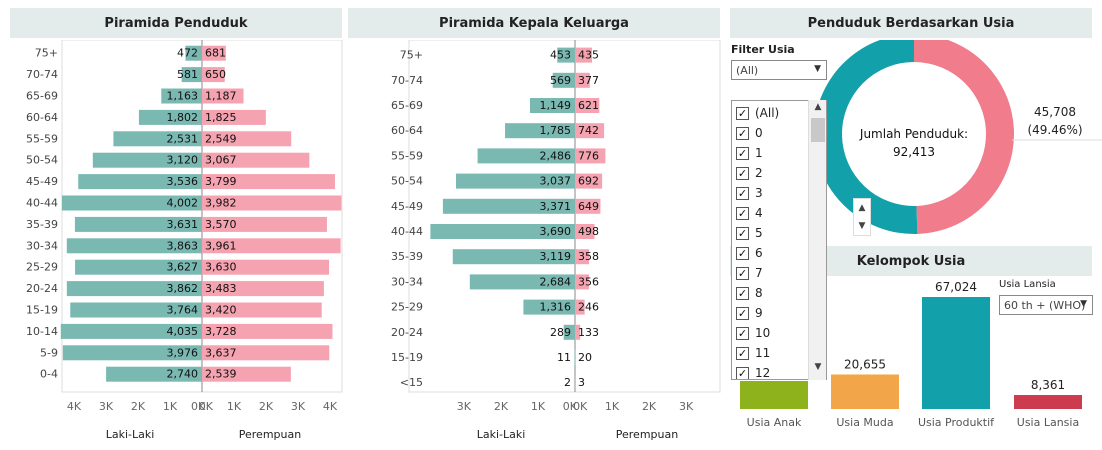  What do you see at coordinates (818, 367) in the screenshot?
I see `scroll-down-icon: ▼` at bounding box center [818, 367].